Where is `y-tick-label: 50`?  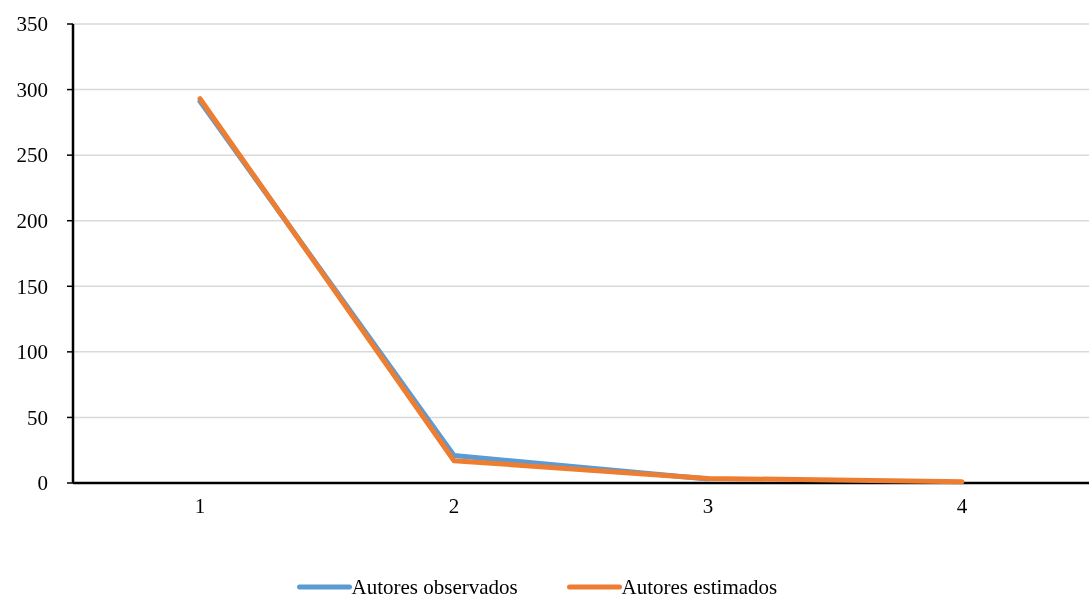 y-tick-label: 50 is located at coordinates (37, 417).